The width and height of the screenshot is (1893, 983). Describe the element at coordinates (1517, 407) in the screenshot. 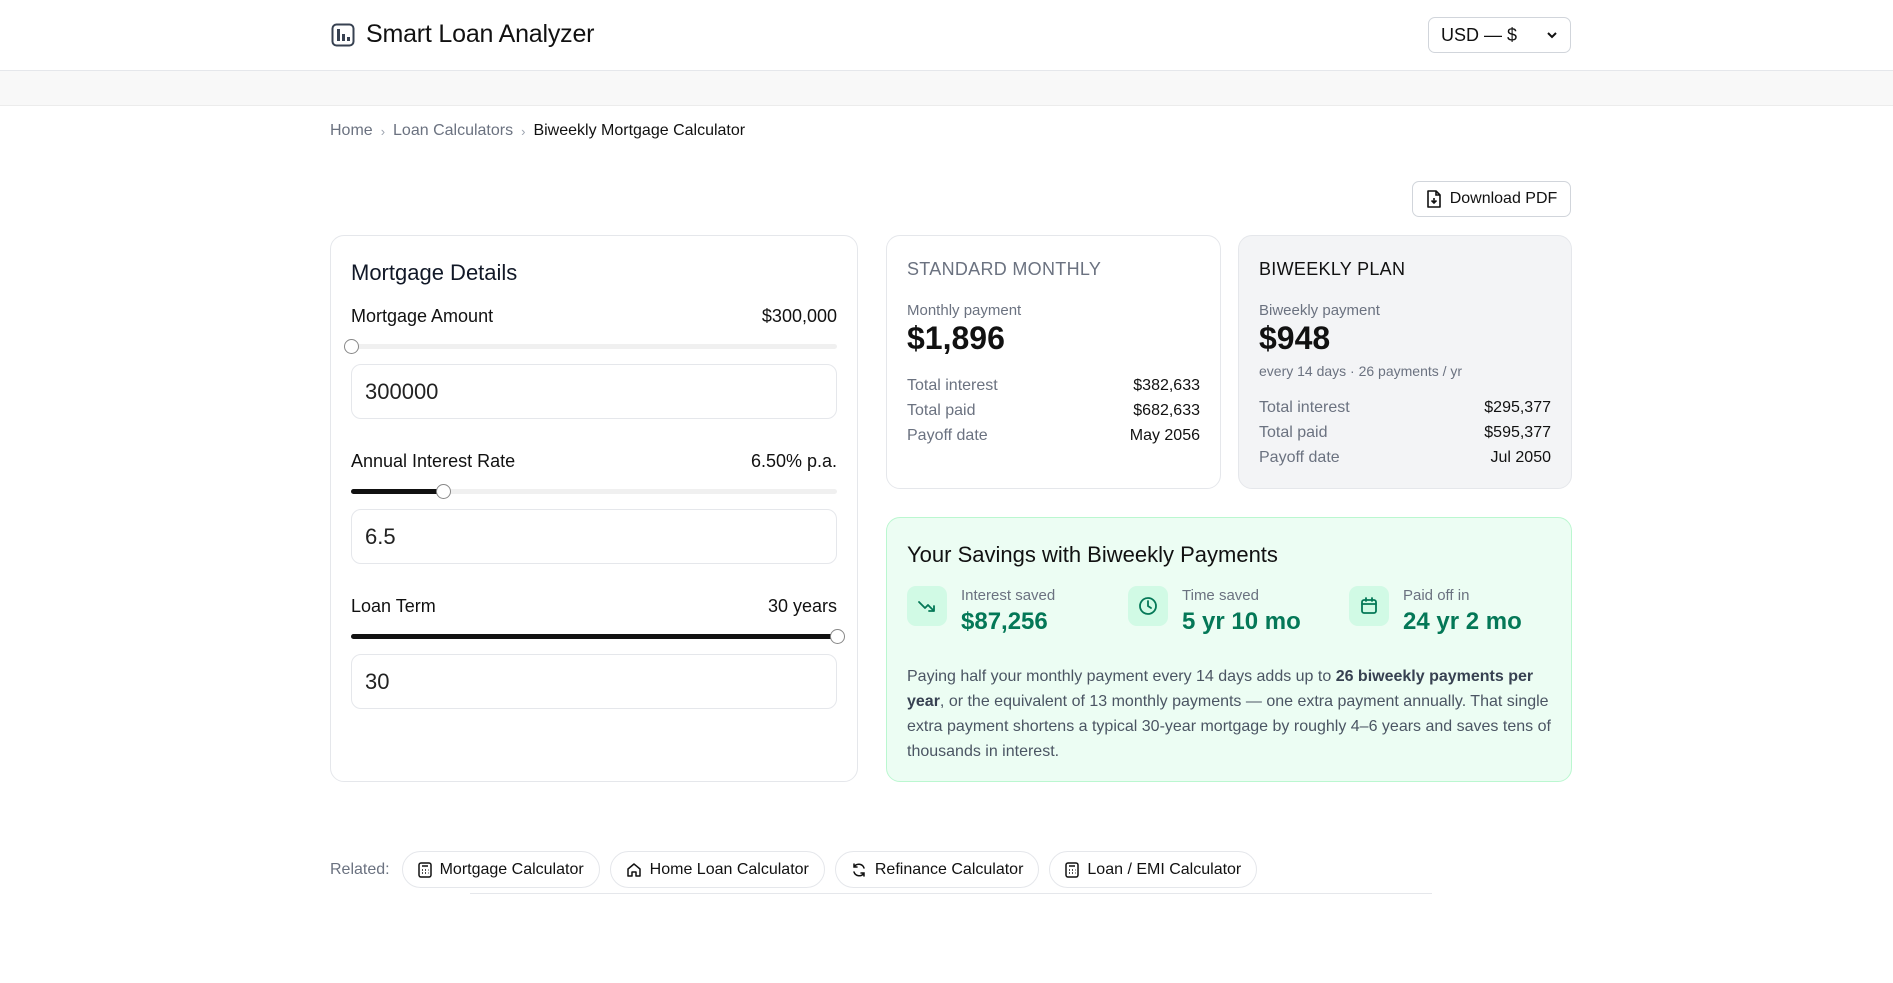

I see `stat-value: $295,377` at that location.